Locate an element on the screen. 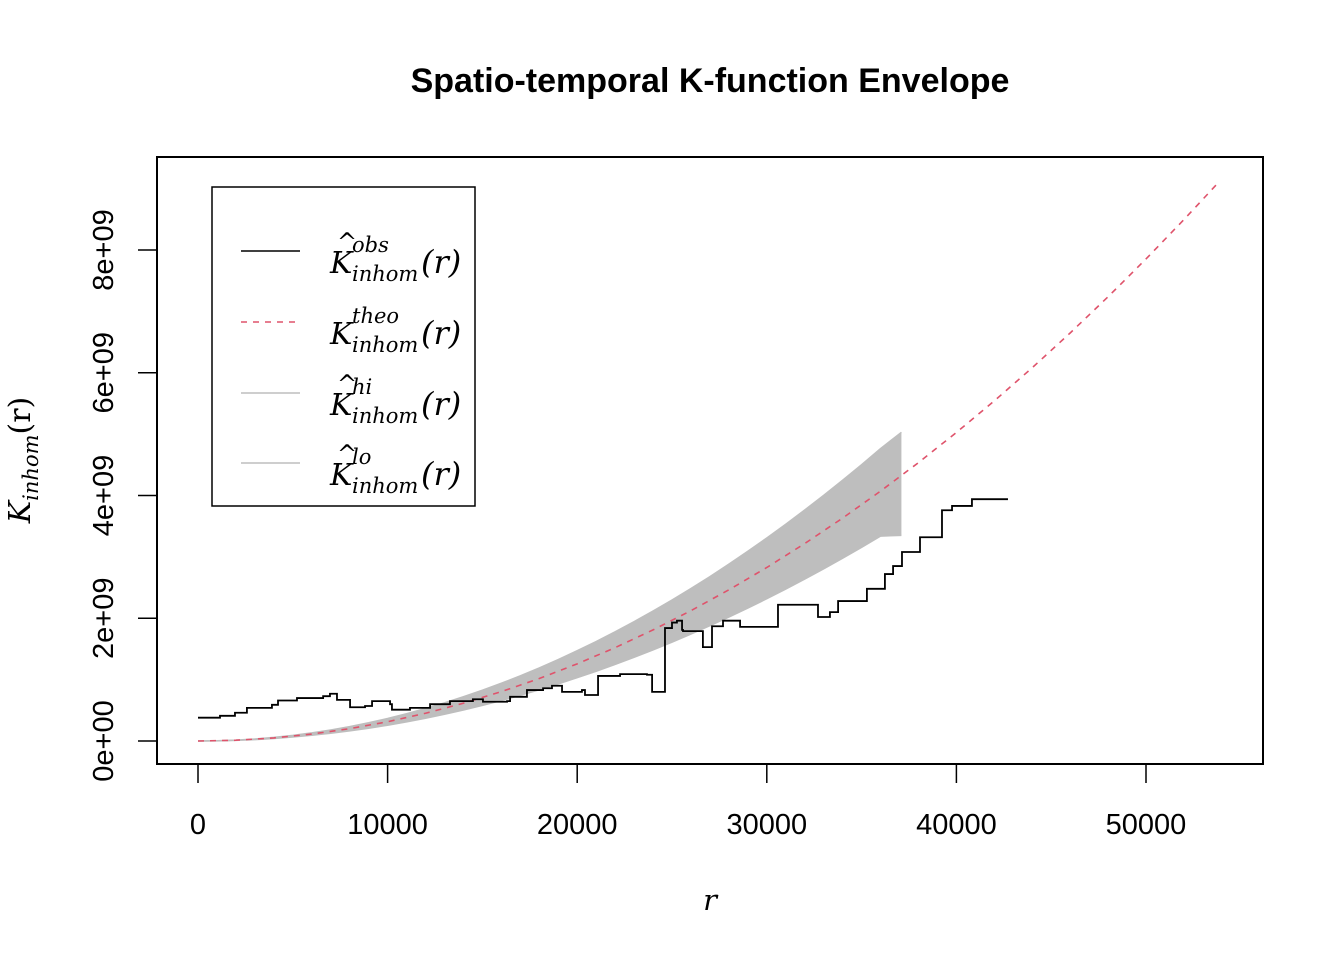 The image size is (1344, 960). x-axis: 0 10000 20000 30000 40000 50000 is located at coordinates (688, 802).